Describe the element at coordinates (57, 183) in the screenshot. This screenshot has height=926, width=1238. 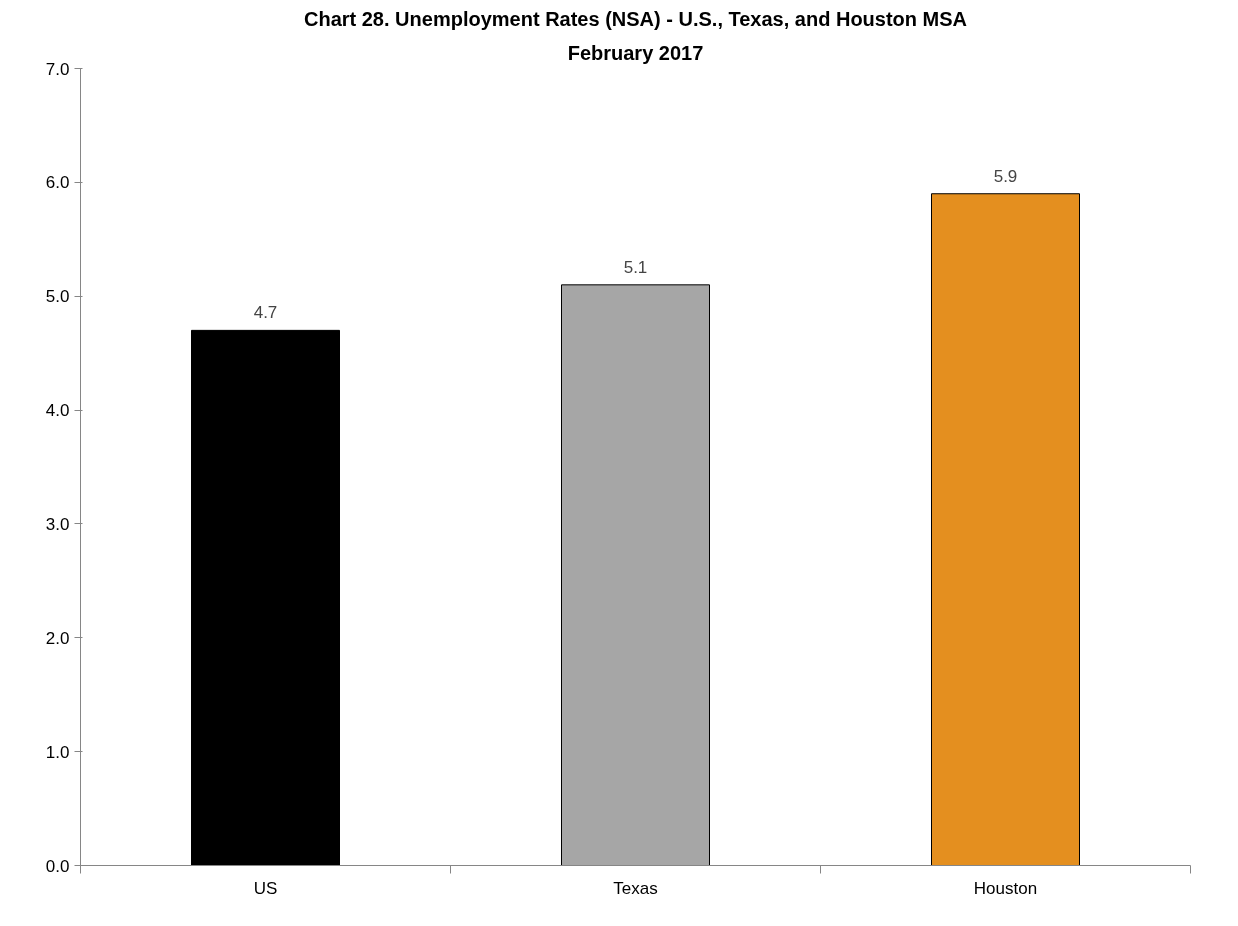
I see `y-tick-label: 6.0` at that location.